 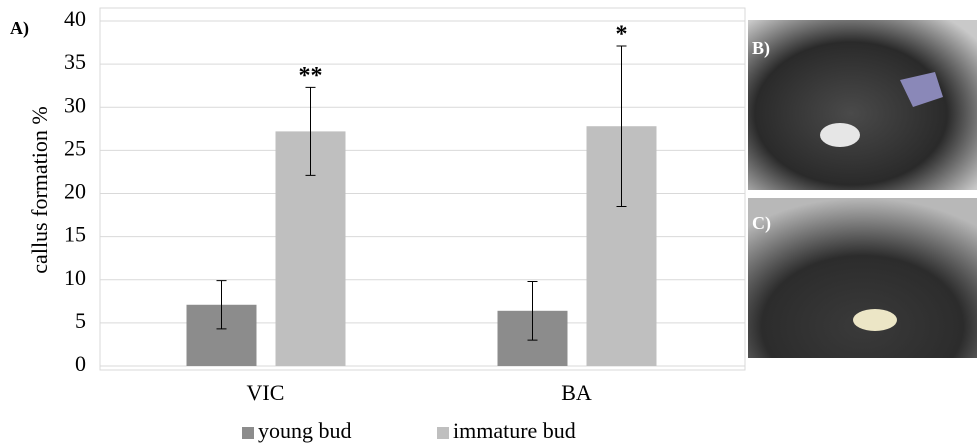 I want to click on y-tick-label: 30, so click(x=75, y=104).